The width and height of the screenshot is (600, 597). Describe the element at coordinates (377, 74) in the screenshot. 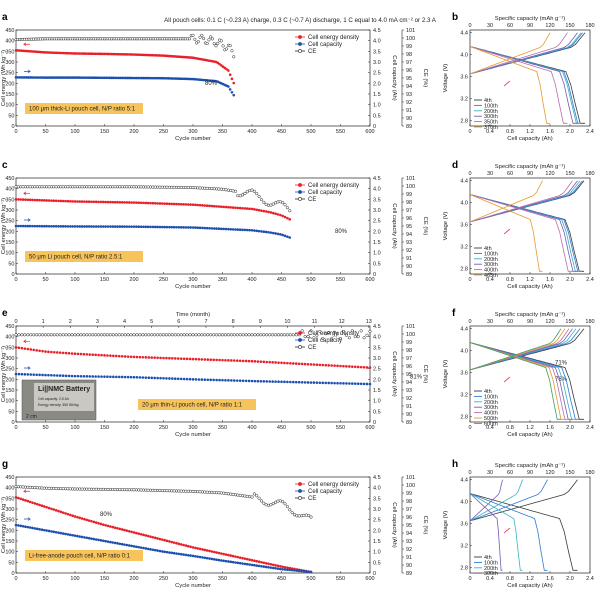

I see `capacity-tick-label: 2.5` at that location.